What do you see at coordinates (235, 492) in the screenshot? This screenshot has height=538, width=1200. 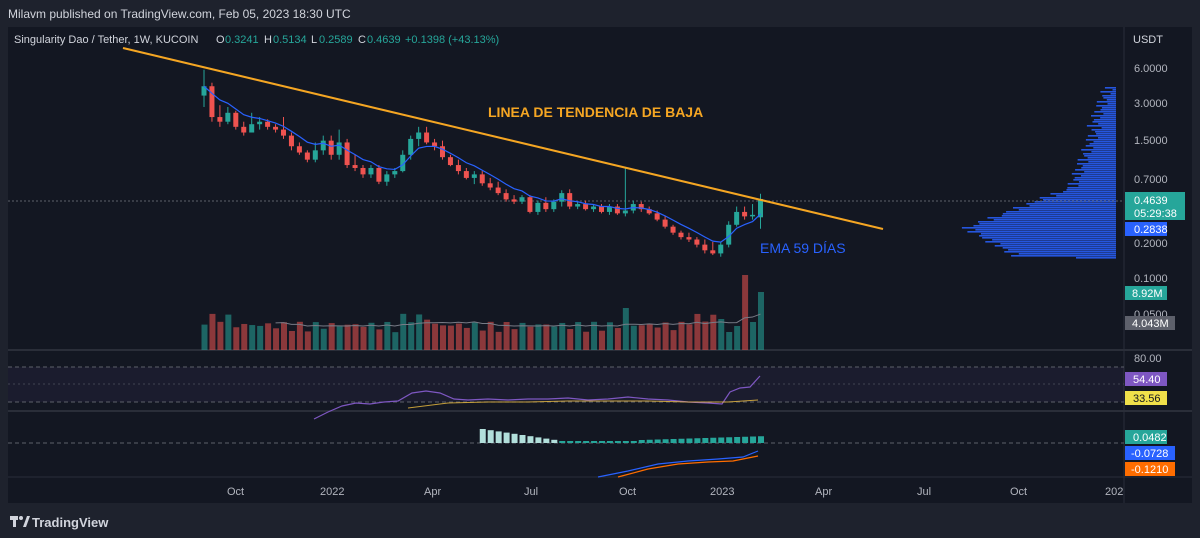 I see `time-tick: Oct` at bounding box center [235, 492].